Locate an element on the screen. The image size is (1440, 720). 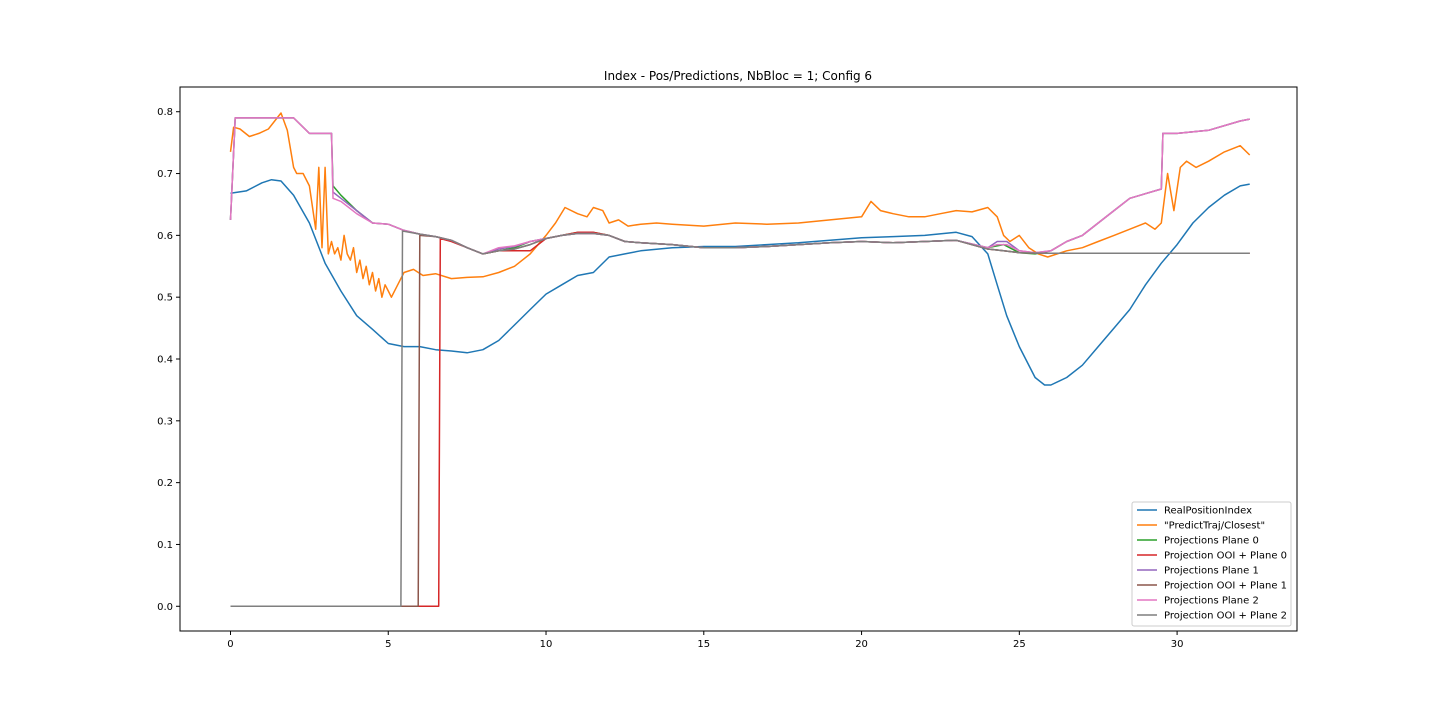
x-axis: 0 5 10 15 20 25 30 is located at coordinates (705, 640).